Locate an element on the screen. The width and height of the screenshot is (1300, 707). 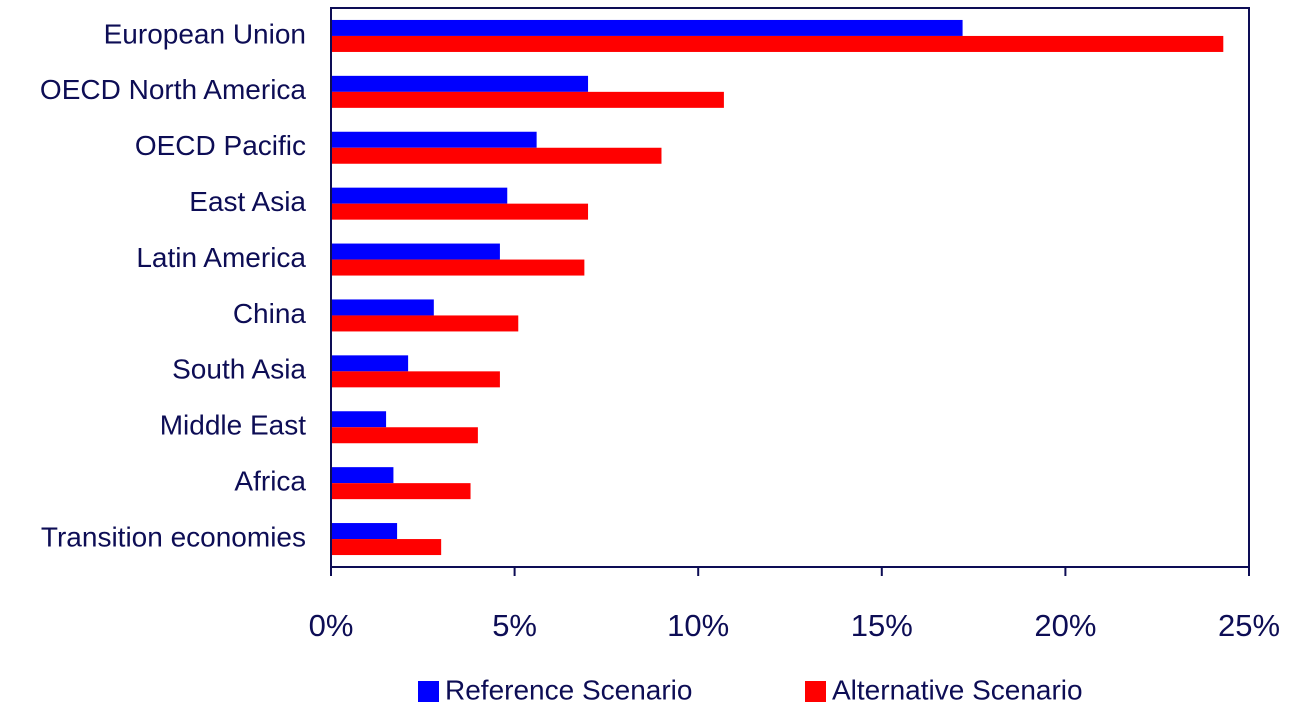
y-tick-label: OECD North America is located at coordinates (173, 89).